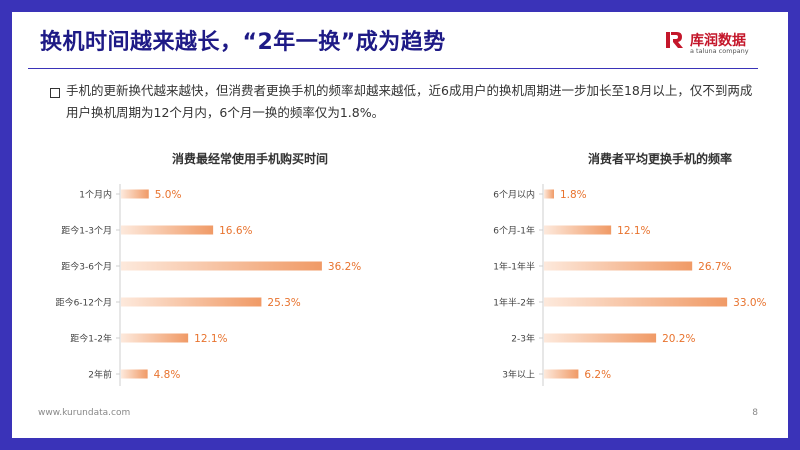 The width and height of the screenshot is (800, 450). What do you see at coordinates (514, 231) in the screenshot?
I see `category-label: 6个月-1年` at bounding box center [514, 231].